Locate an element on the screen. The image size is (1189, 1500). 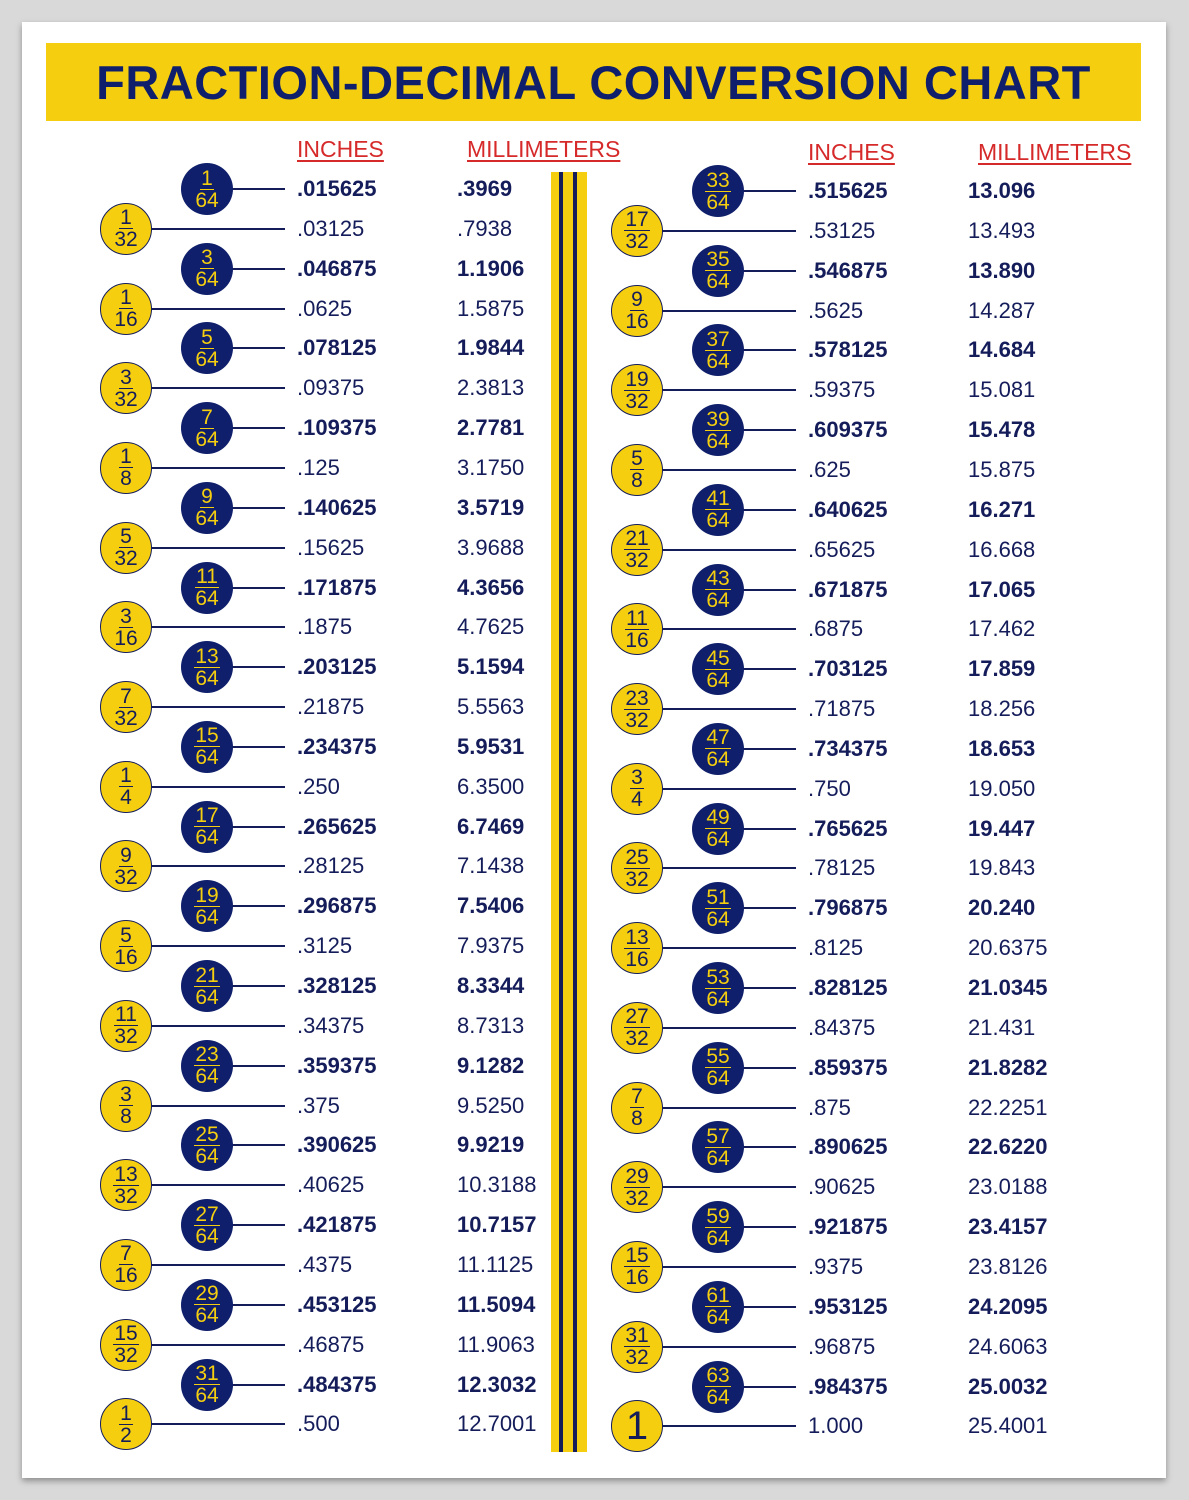
inches-value: .734375 is located at coordinates (848, 748).